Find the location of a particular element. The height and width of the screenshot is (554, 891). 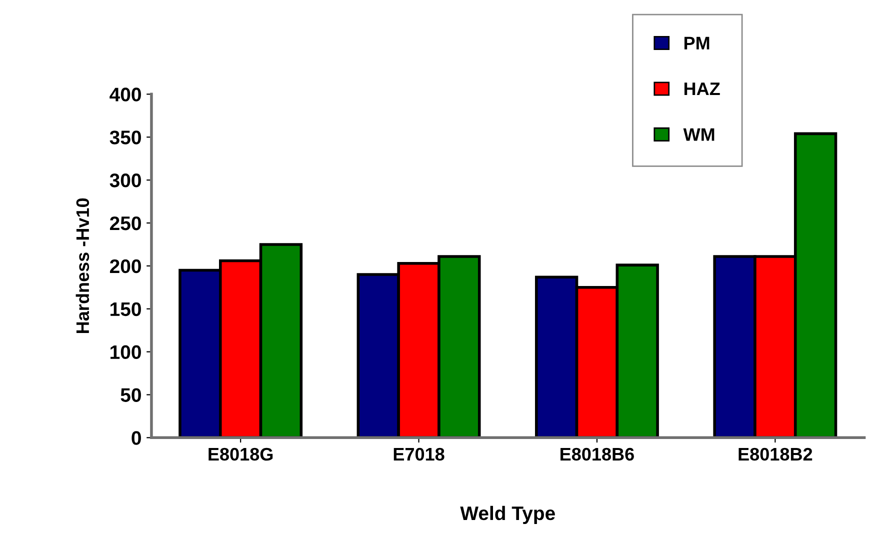

y-tick-label: 150 is located at coordinates (125, 309).